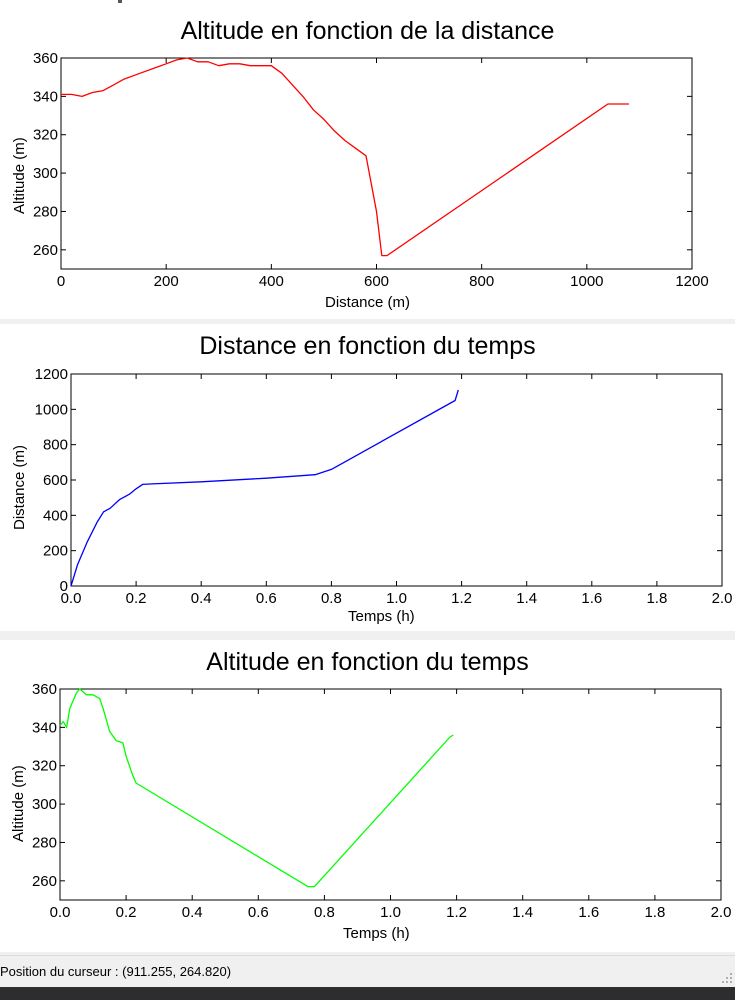  I want to click on y-tick-label: 600, so click(55, 480).